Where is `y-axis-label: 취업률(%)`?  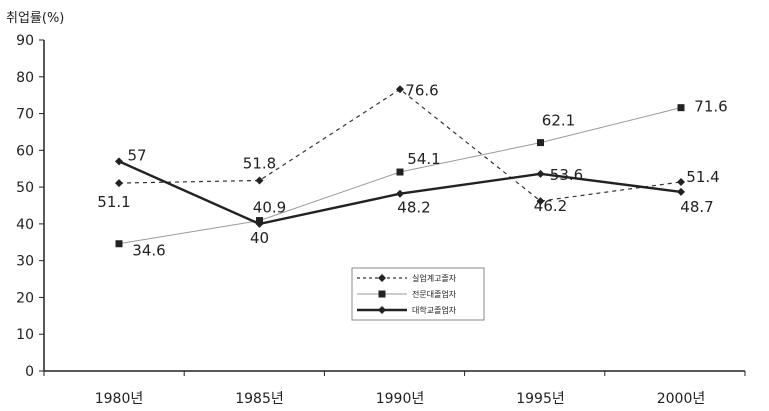
y-axis-label: 취업률(%) is located at coordinates (35, 18).